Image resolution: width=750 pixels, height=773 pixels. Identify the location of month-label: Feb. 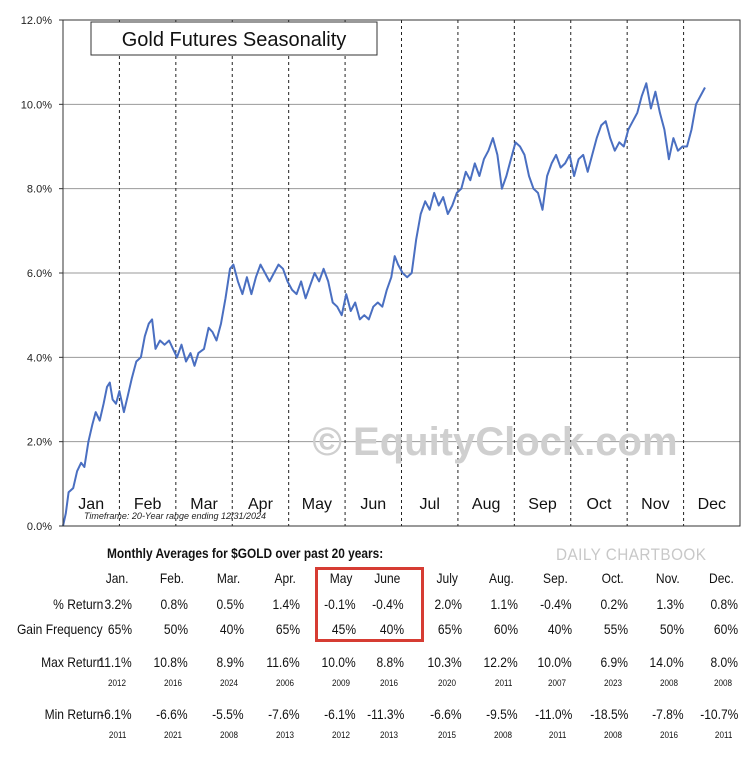
(148, 504).